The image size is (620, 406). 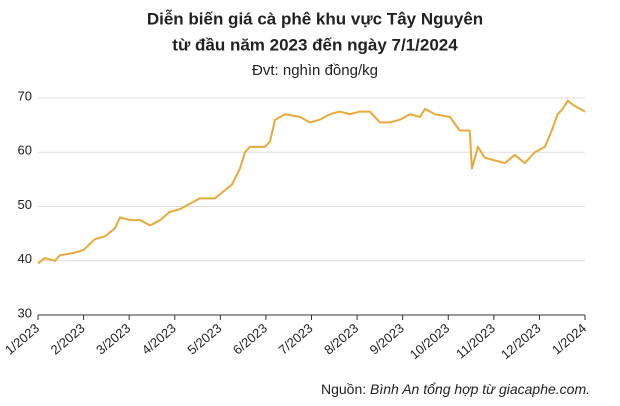 What do you see at coordinates (113, 338) in the screenshot?
I see `x-tick-label: 3/2023` at bounding box center [113, 338].